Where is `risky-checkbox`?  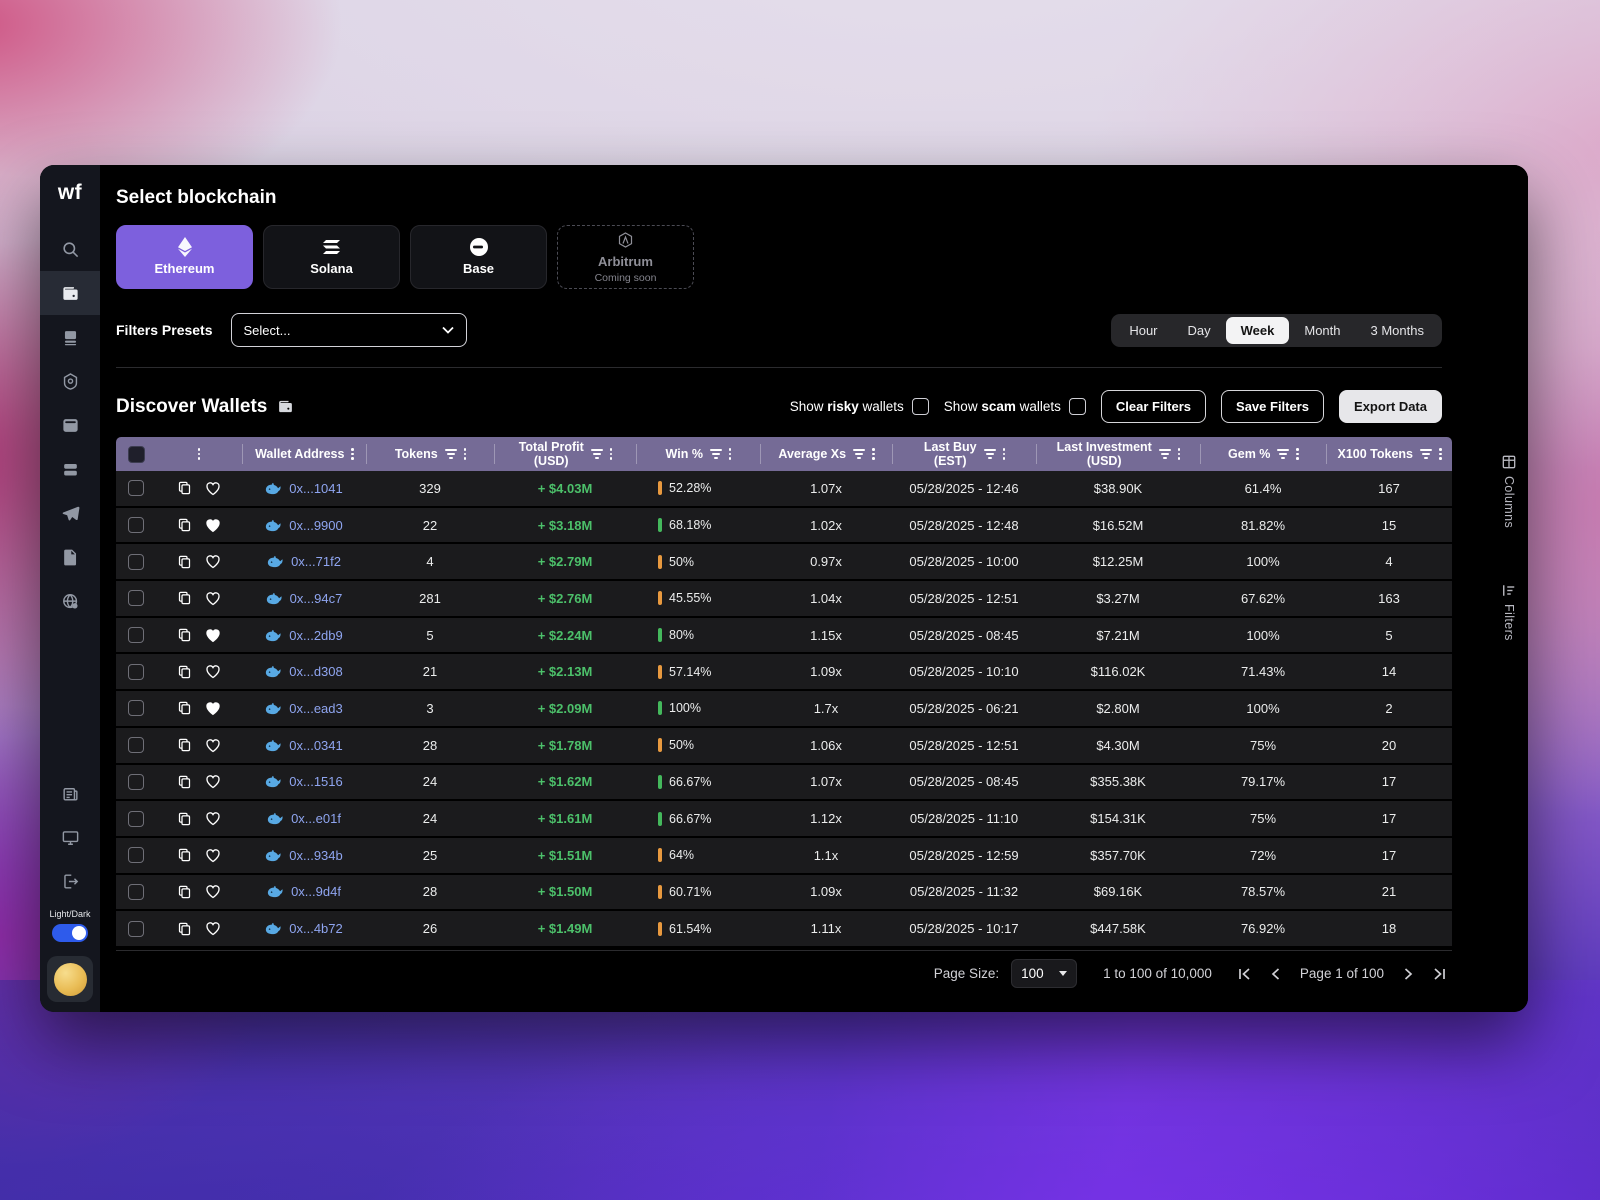 risky-checkbox is located at coordinates (920, 406).